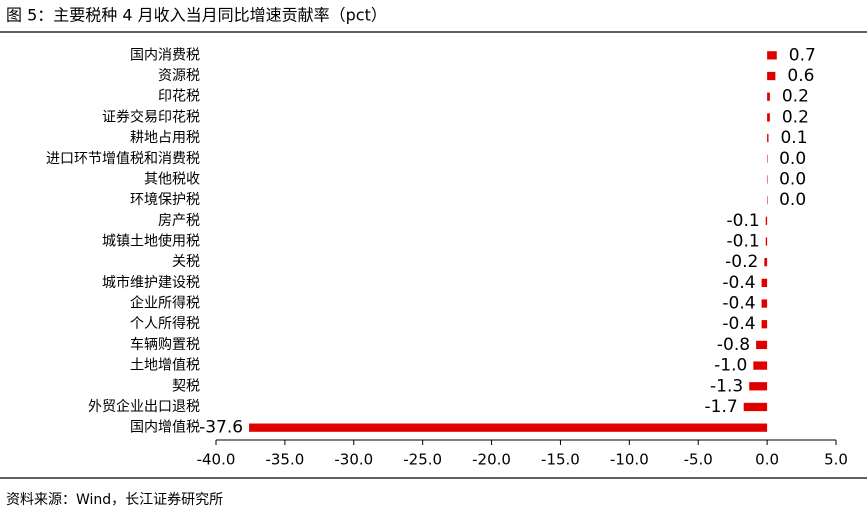 This screenshot has width=867, height=517. What do you see at coordinates (284, 460) in the screenshot?
I see `x-tick-label: -35.0` at bounding box center [284, 460].